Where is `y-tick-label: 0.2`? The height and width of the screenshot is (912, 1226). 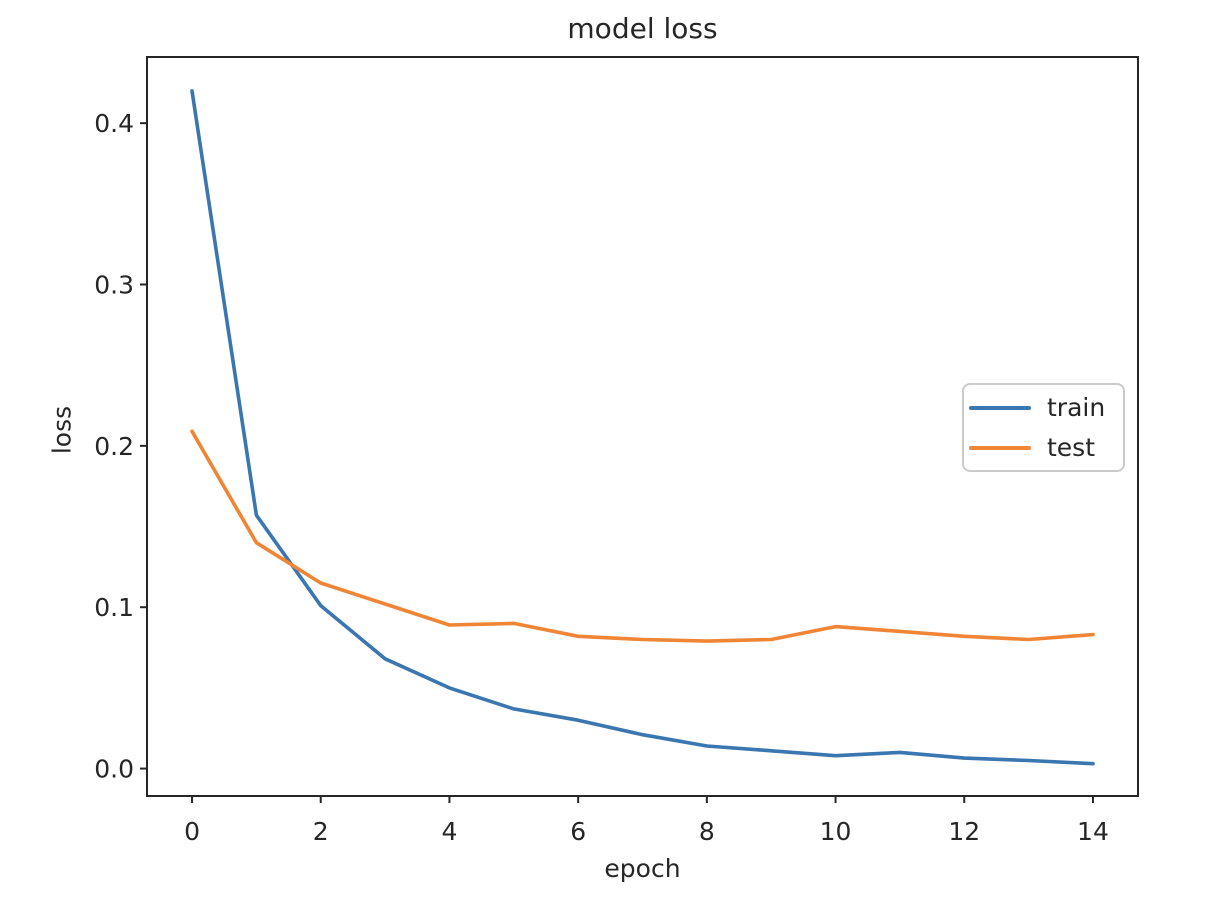 y-tick-label: 0.2 is located at coordinates (114, 446).